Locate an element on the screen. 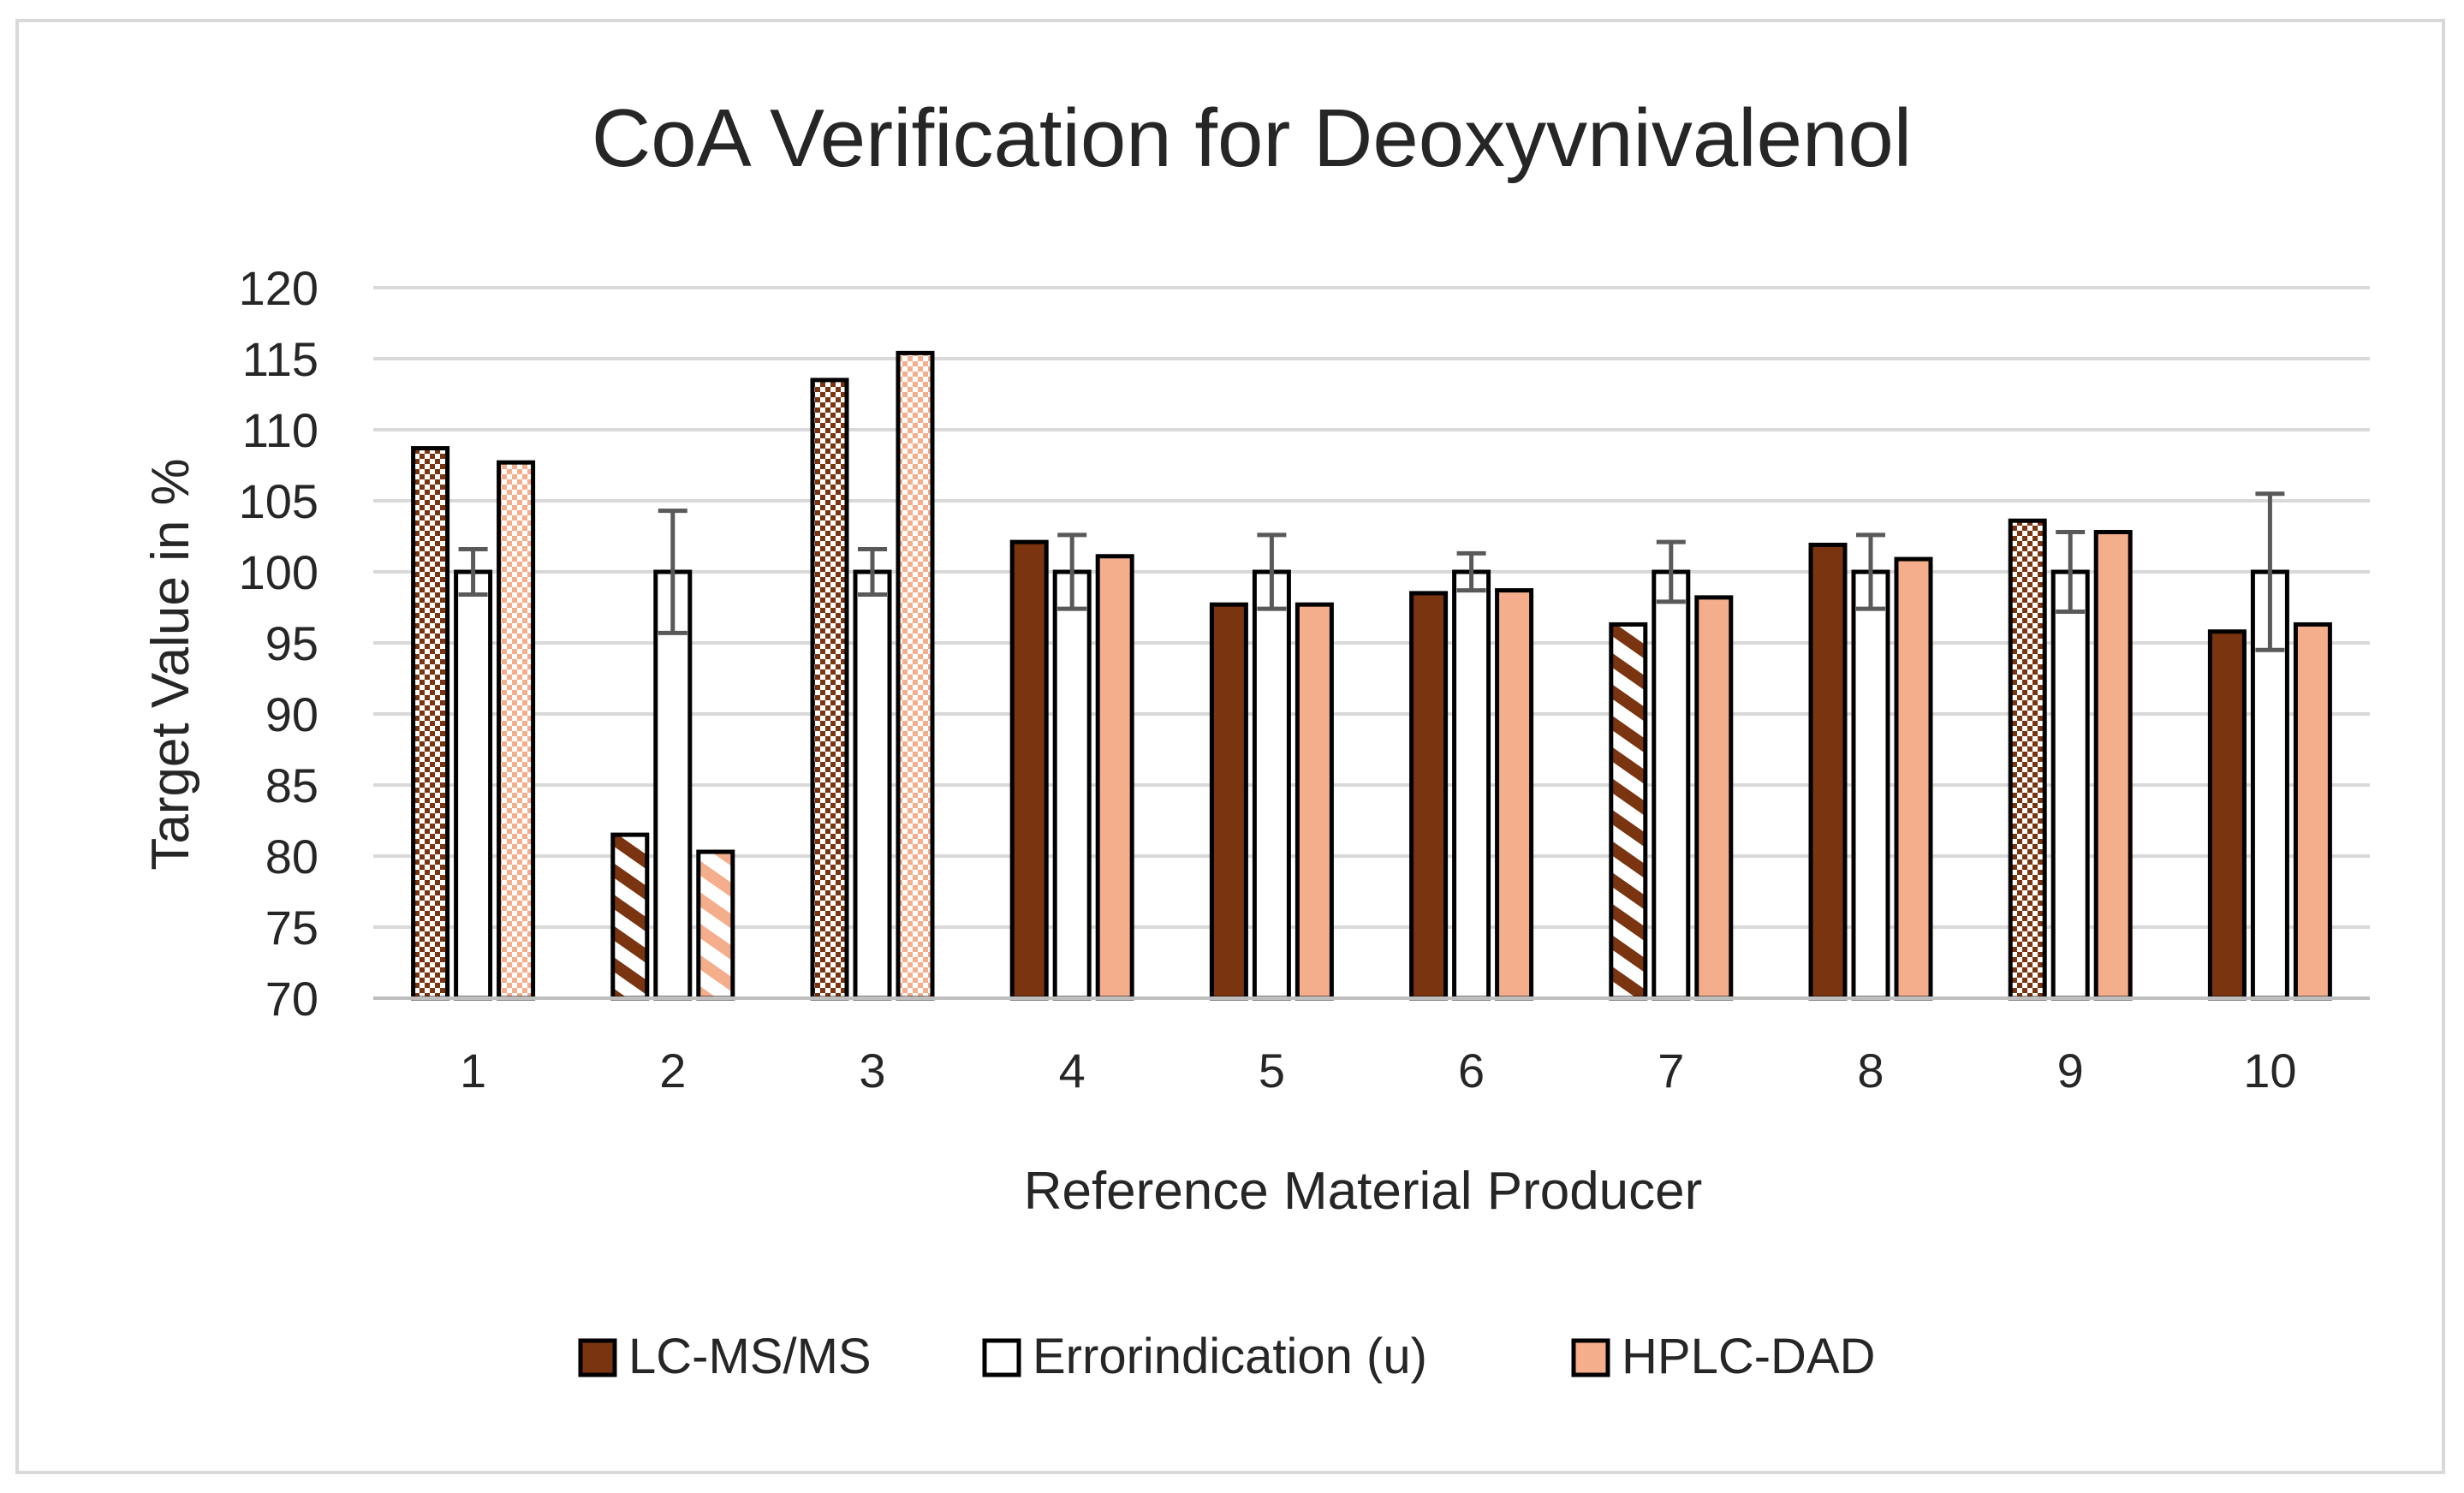  y-tick-label: 90 is located at coordinates (292, 714).